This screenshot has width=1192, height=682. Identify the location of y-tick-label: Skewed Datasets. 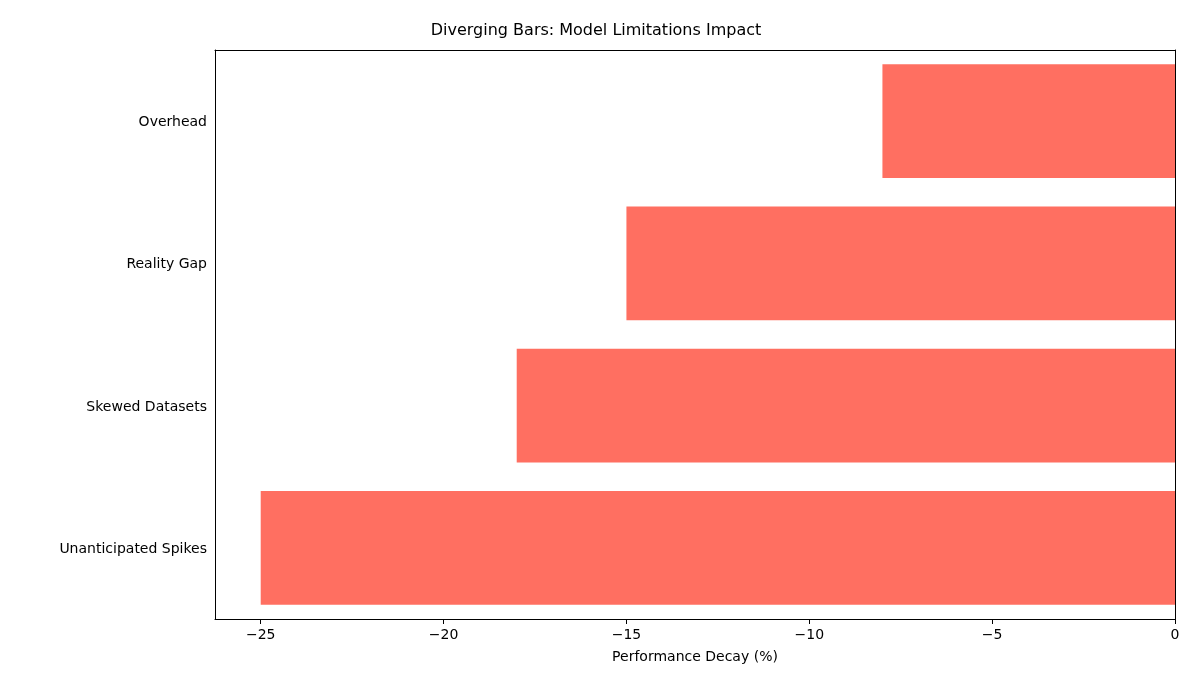
(146, 405).